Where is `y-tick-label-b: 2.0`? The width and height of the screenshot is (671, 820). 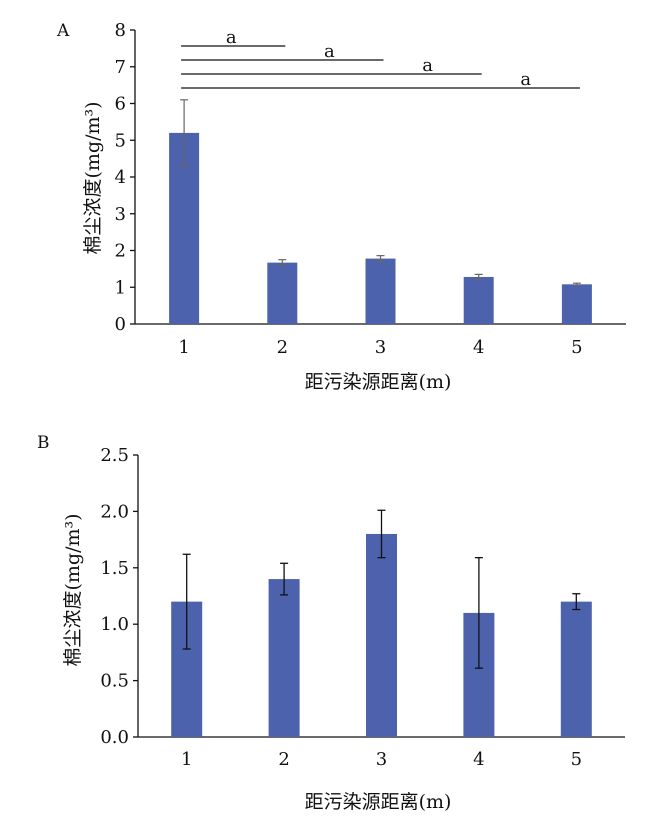 y-tick-label-b: 2.0 is located at coordinates (114, 511).